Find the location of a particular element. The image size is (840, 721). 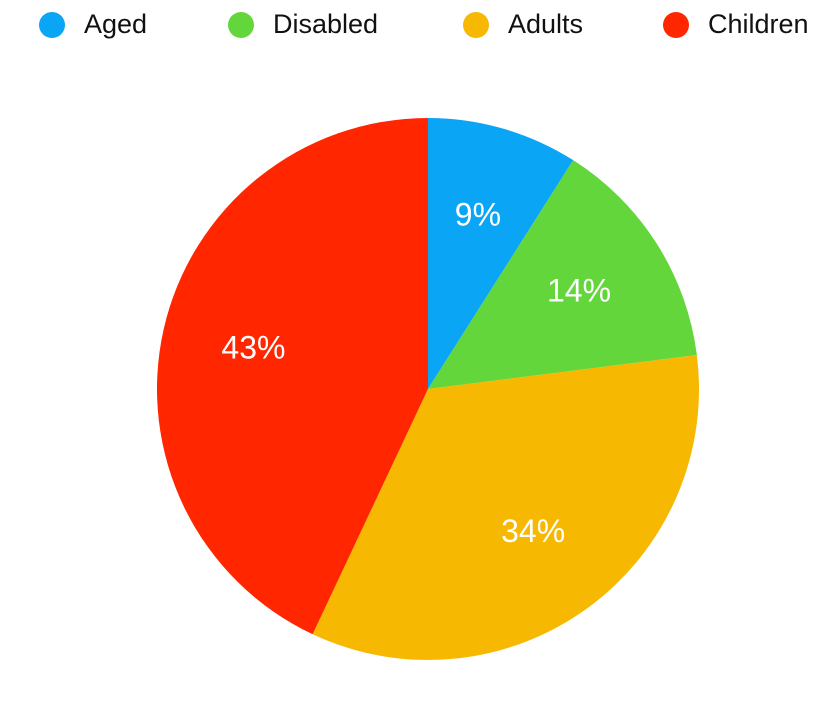

legend-label: Aged is located at coordinates (115, 24).